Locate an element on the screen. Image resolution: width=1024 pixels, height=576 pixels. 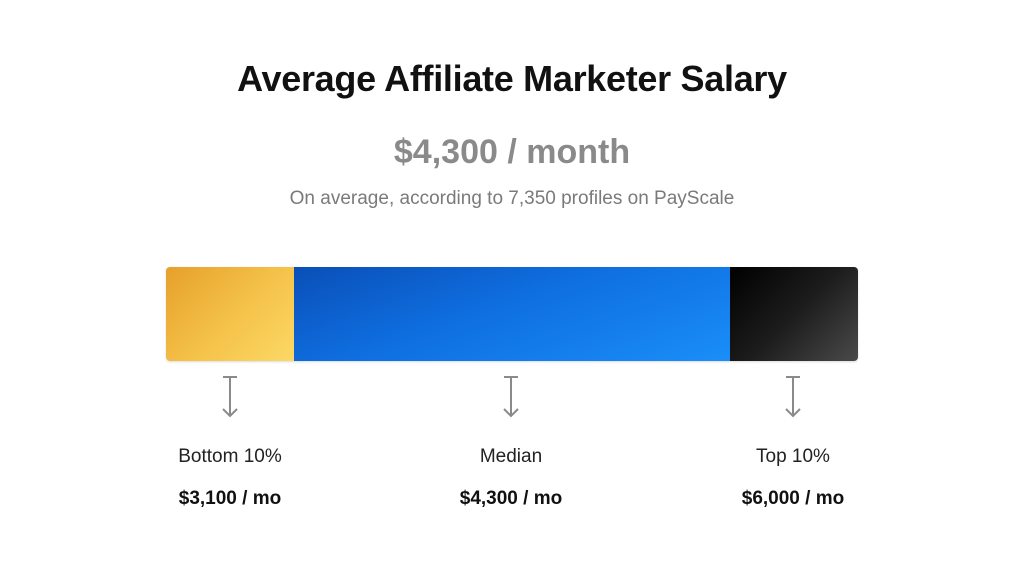
chart-title: Average Affiliate Marketer Salary is located at coordinates (512, 78).